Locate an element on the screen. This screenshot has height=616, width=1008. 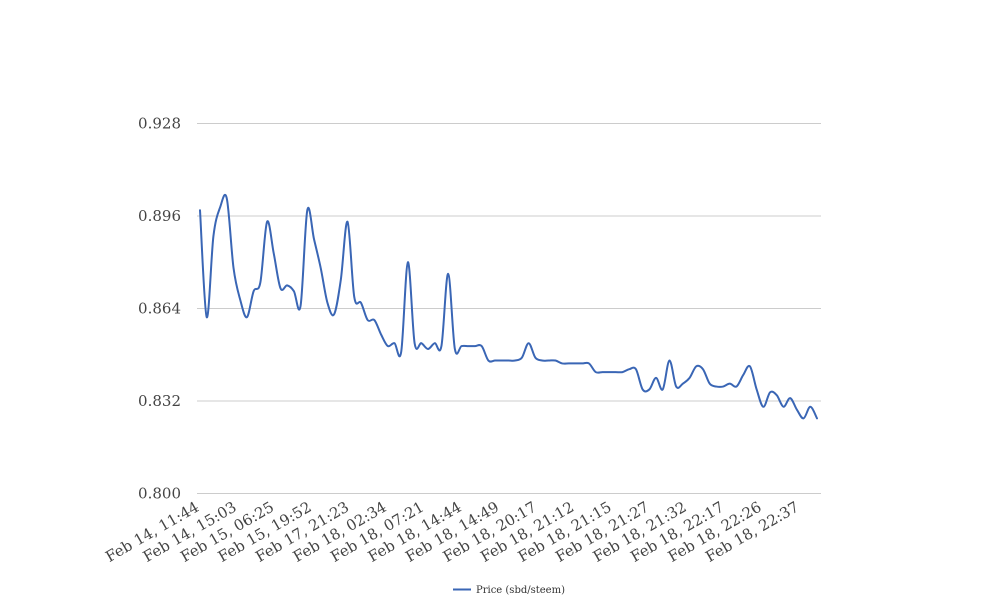
y-axis-ticks: 0.800 0.832 0.864 0.896 0.928 is located at coordinates (159, 309).